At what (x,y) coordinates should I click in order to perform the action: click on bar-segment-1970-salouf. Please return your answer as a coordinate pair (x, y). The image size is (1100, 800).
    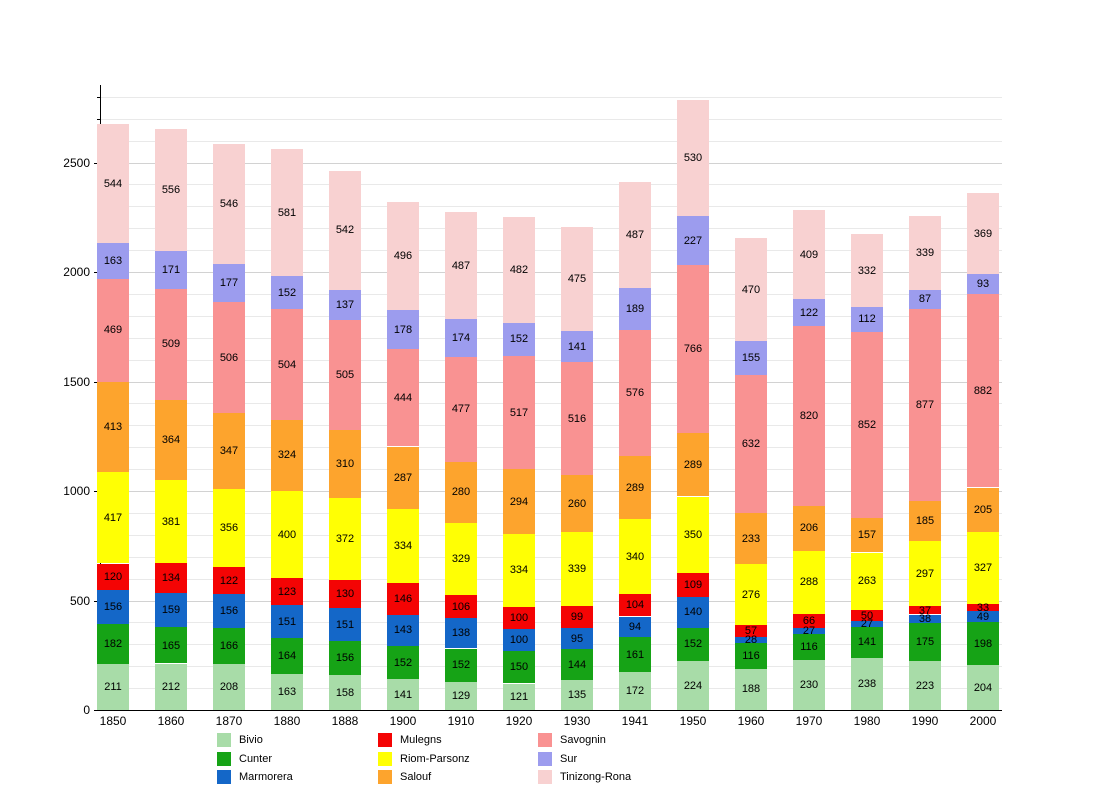
    Looking at the image, I should click on (809, 528).